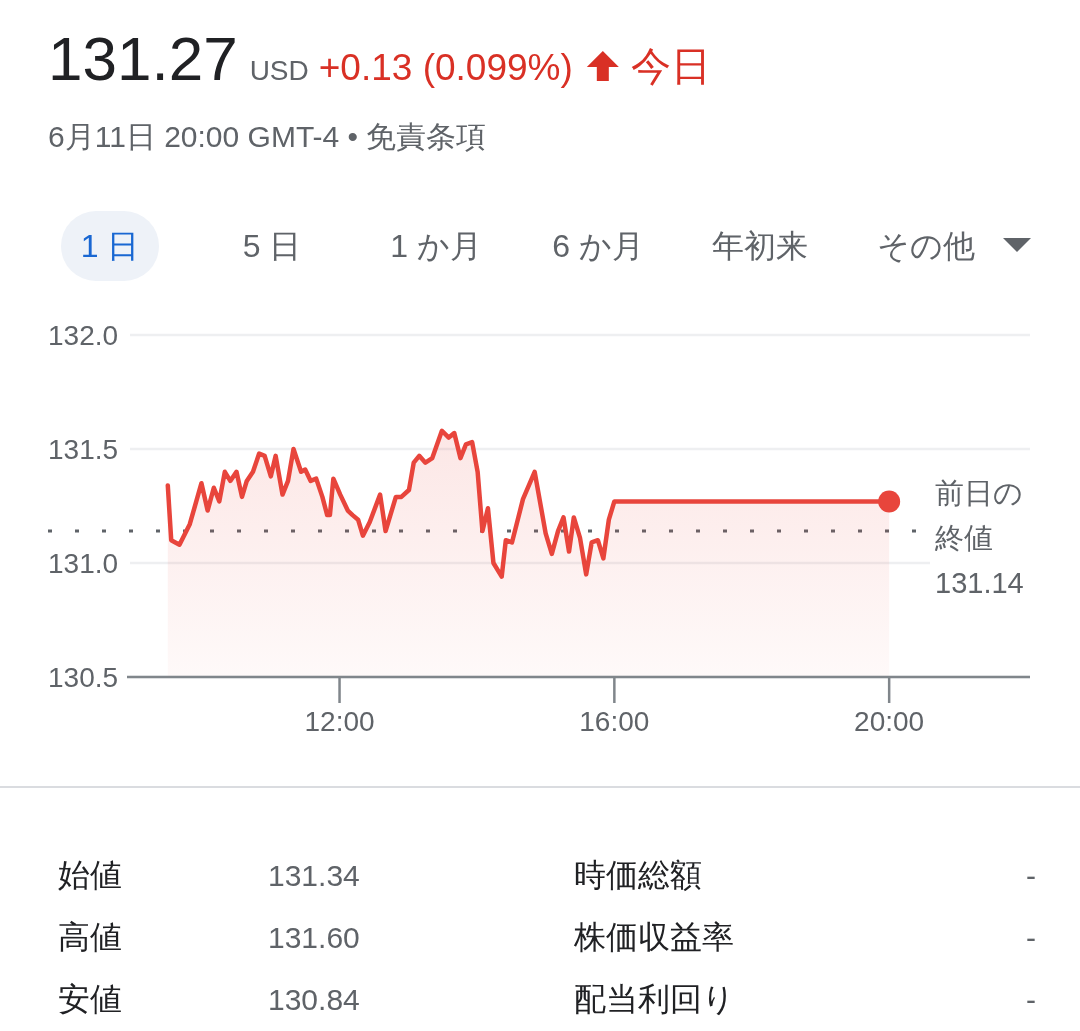  I want to click on y-tick-label: 131.0, so click(83, 563).